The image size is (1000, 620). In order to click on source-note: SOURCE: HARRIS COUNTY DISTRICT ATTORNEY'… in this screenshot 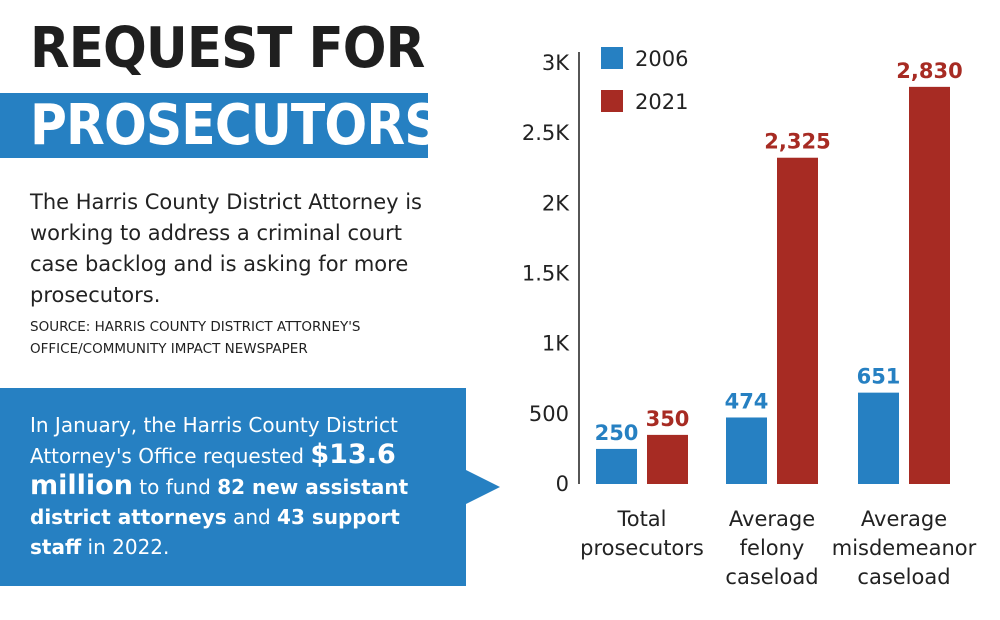, I will do `click(195, 338)`.